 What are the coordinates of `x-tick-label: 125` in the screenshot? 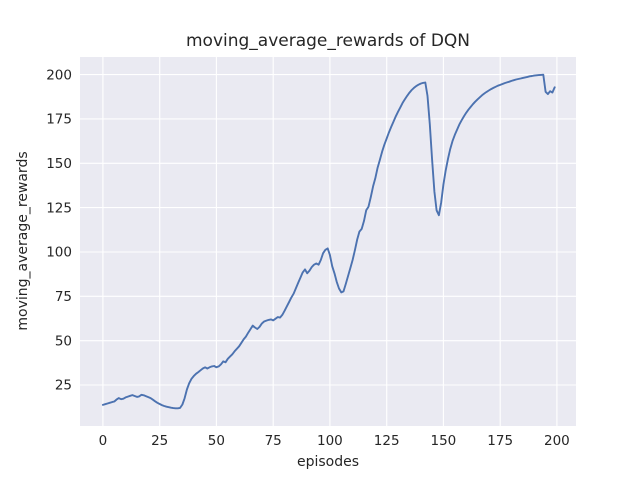 It's located at (387, 441).